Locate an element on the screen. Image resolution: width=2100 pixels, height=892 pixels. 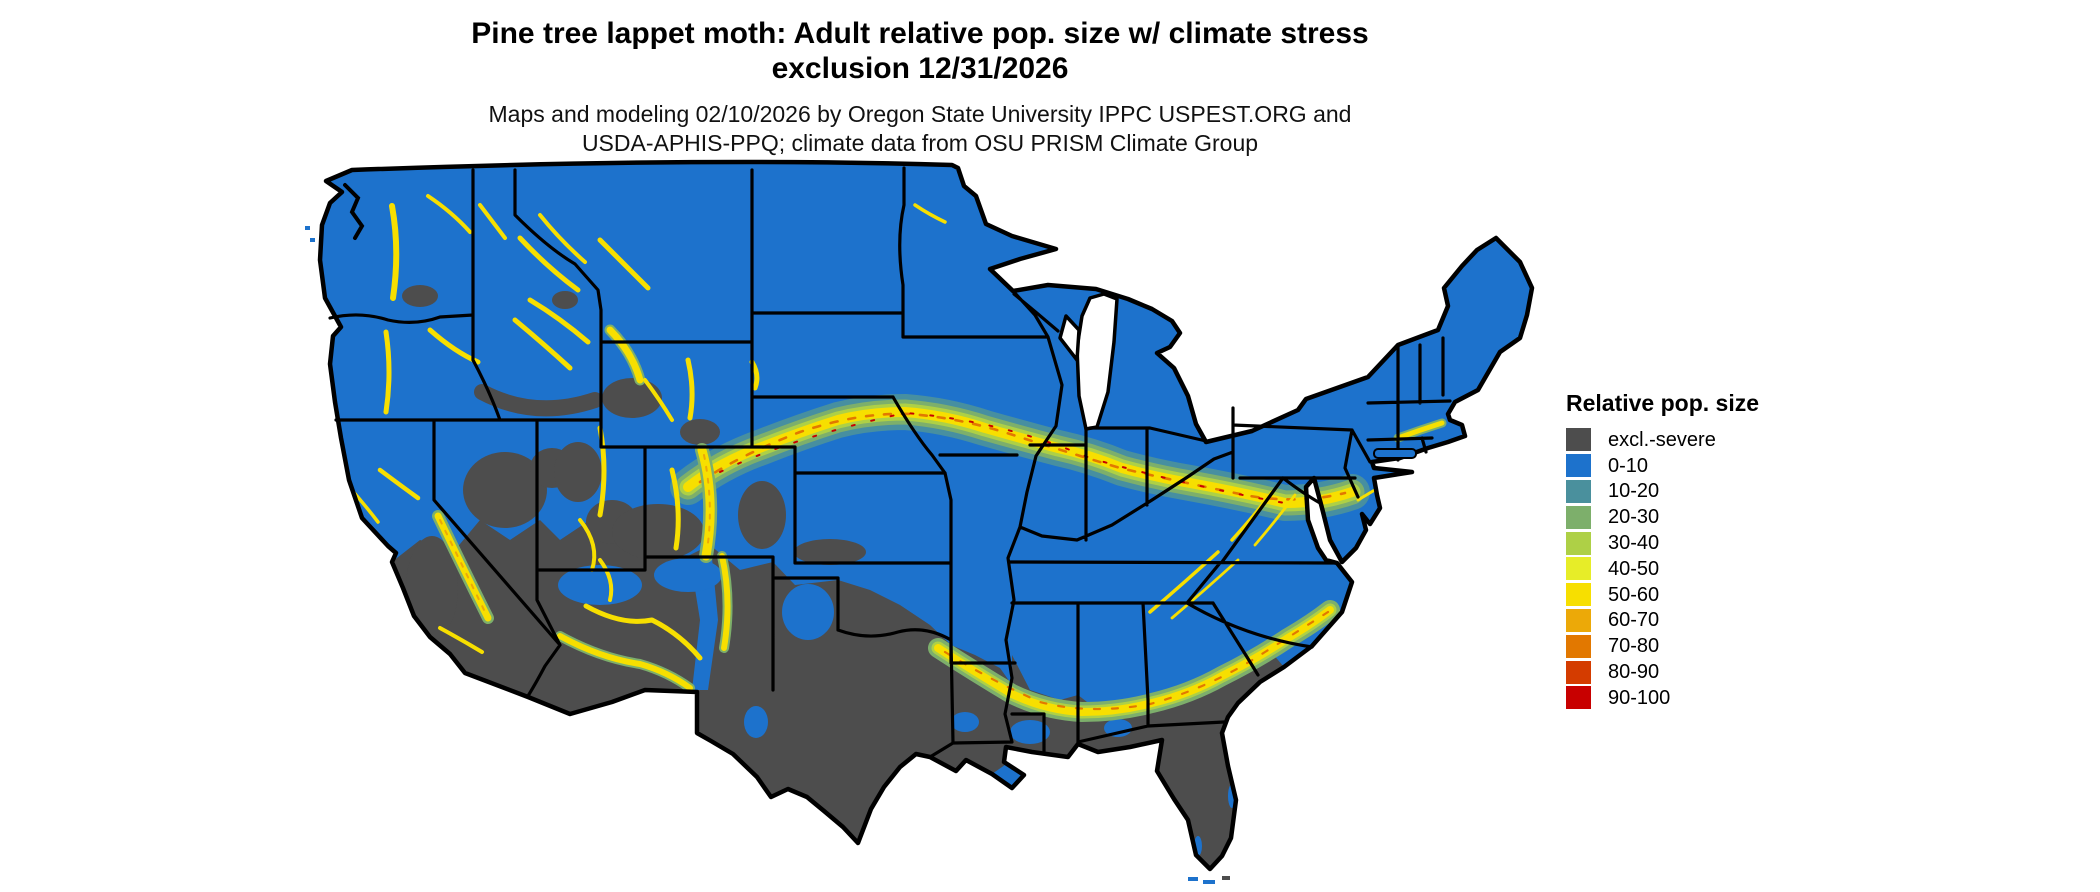
page-title-line2: exclusion 12/31/2026 is located at coordinates (920, 68).